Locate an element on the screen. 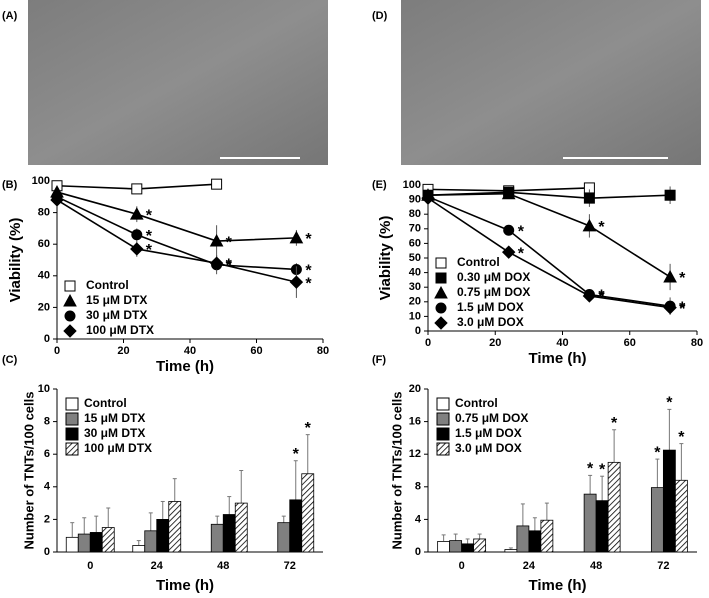 Image resolution: width=709 pixels, height=598 pixels. y-tick-label: 16 is located at coordinates (415, 422).